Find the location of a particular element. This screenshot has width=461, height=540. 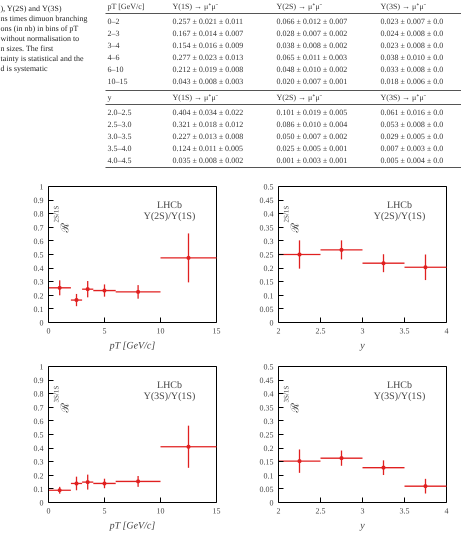

text: 0.048 ± 0.010 ± 0.002 is located at coordinates (312, 69).